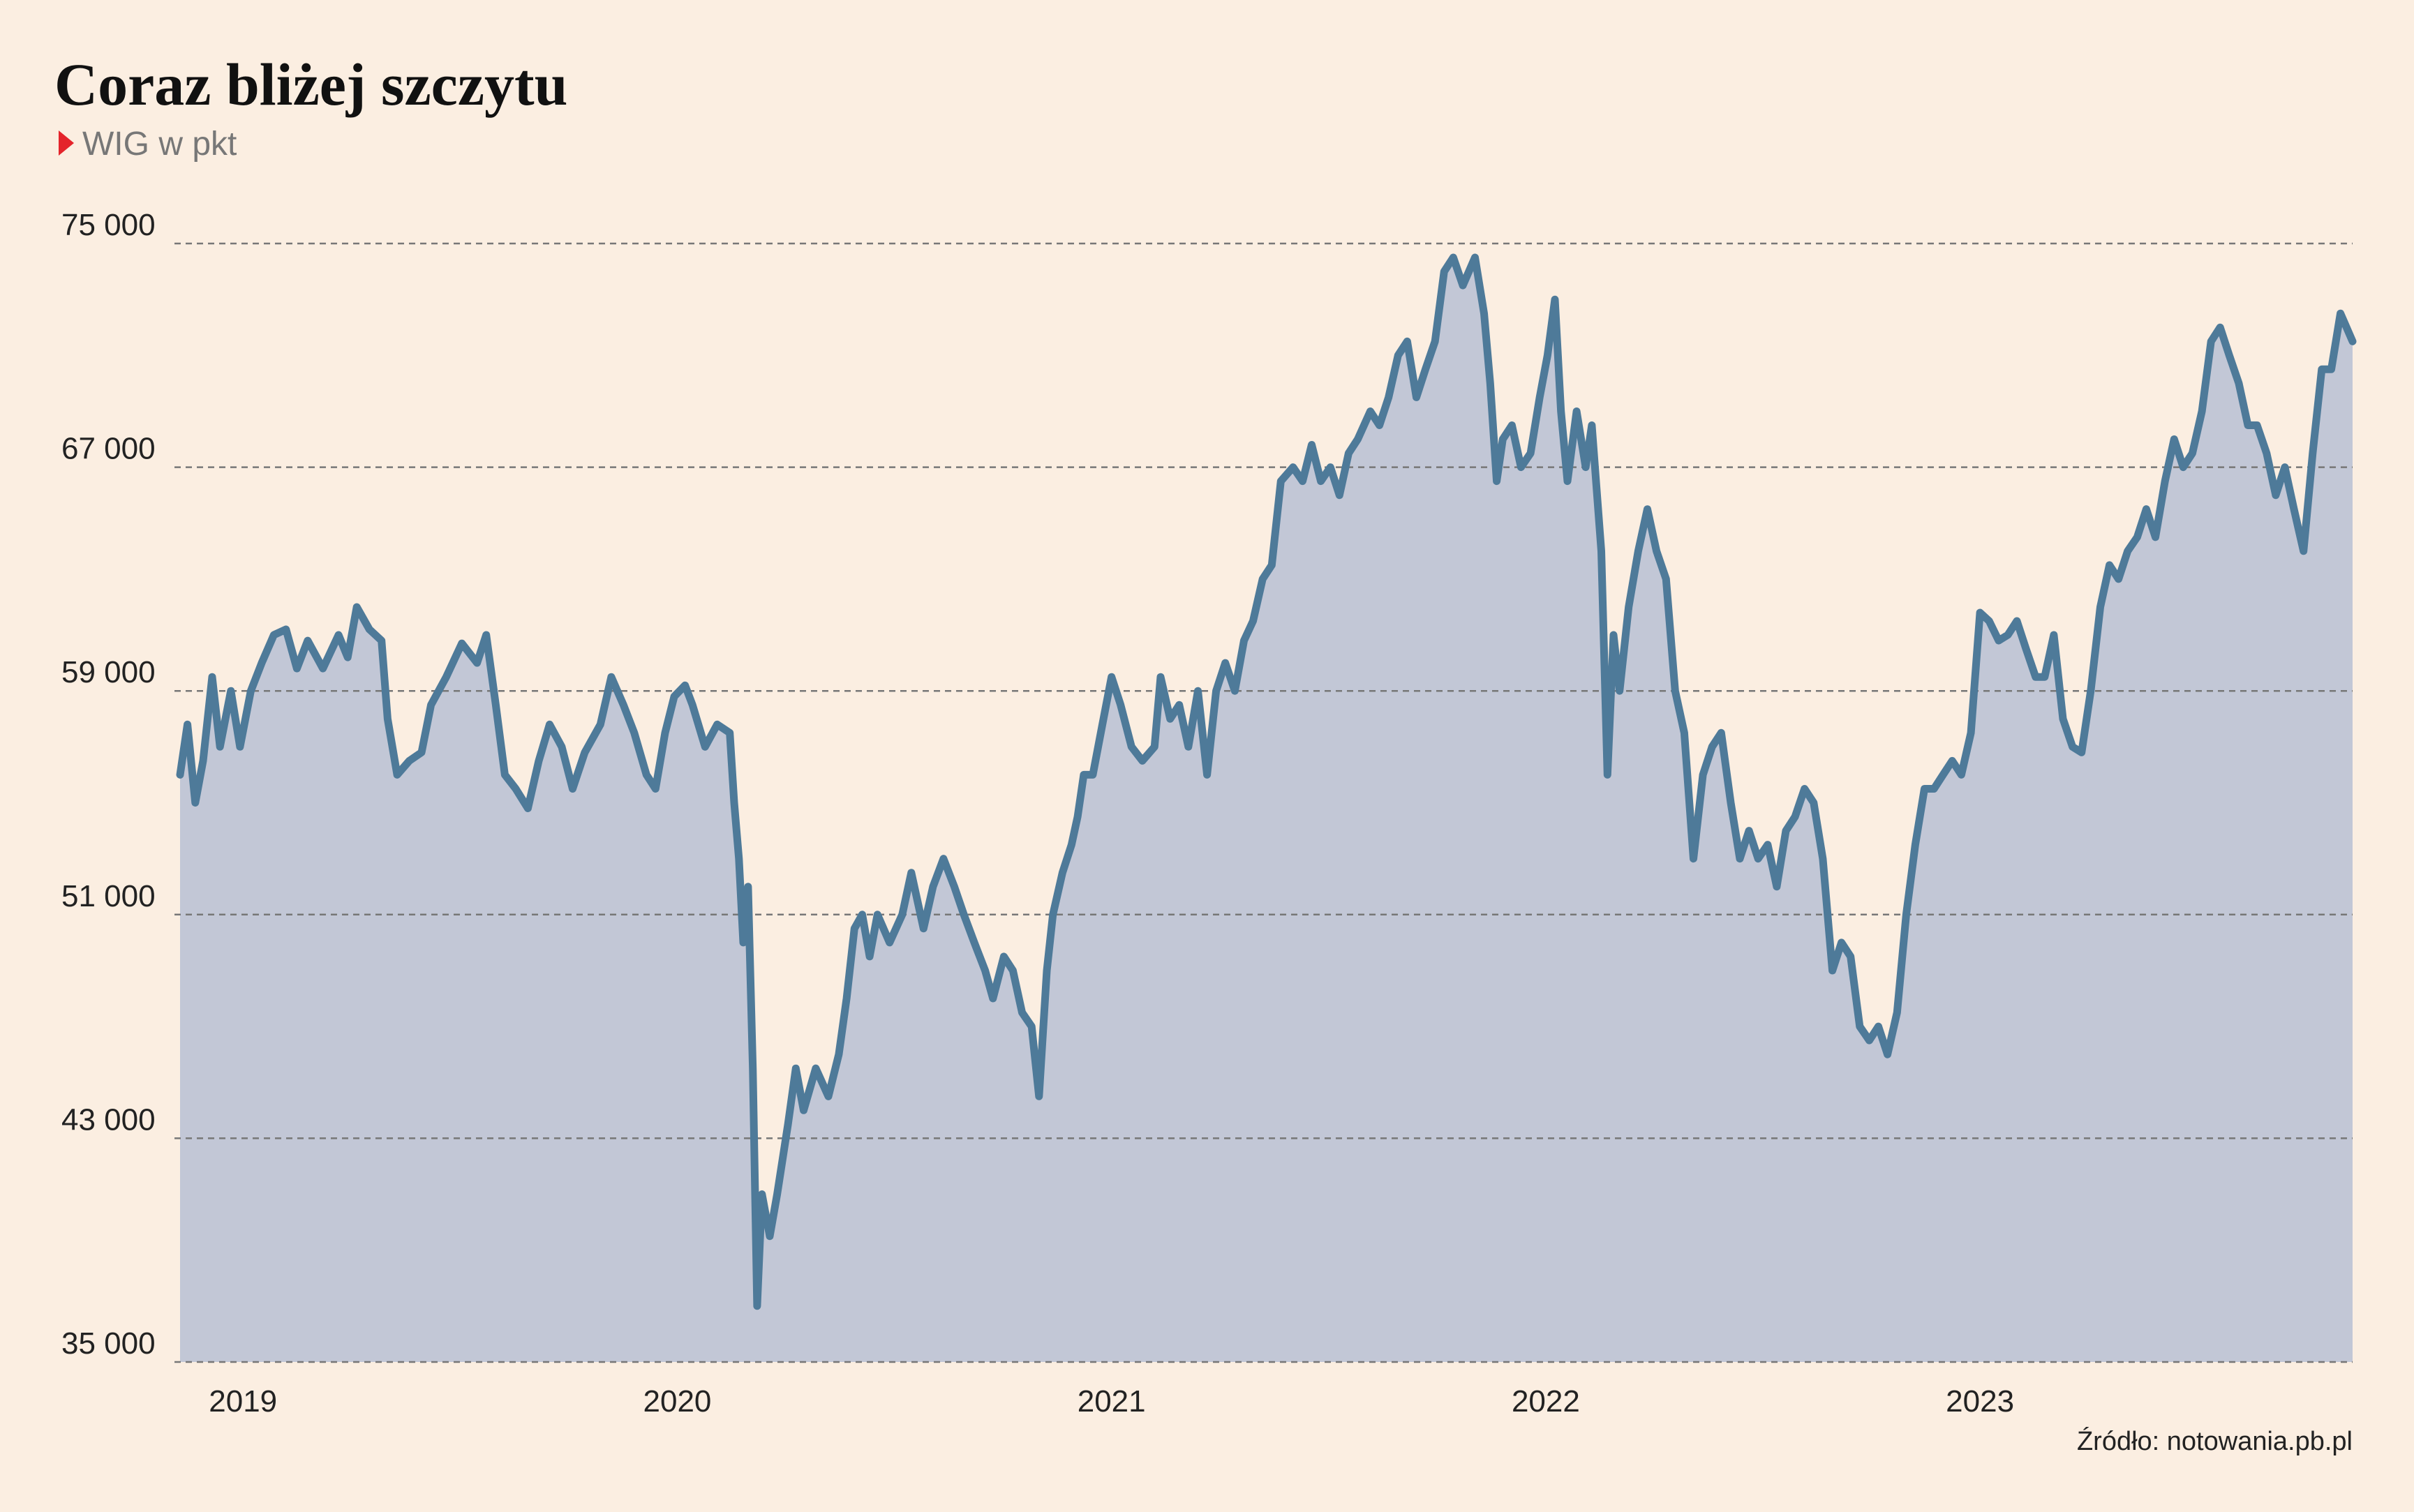 The height and width of the screenshot is (1512, 2414). What do you see at coordinates (108, 672) in the screenshot?
I see `y-tick-label: 59 000` at bounding box center [108, 672].